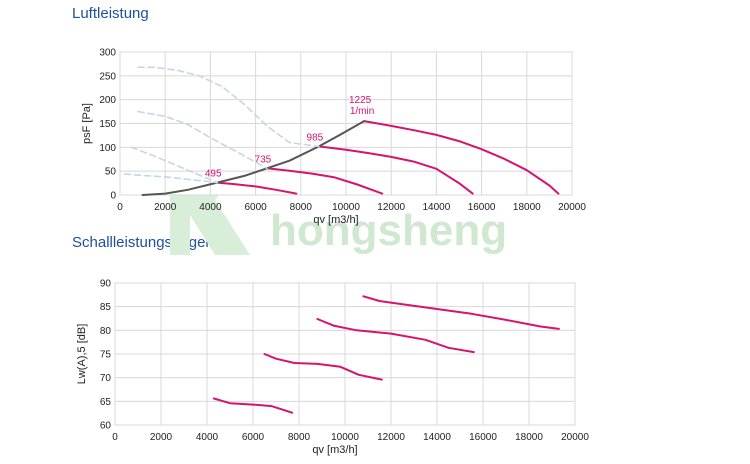 The image size is (750, 464). Describe the element at coordinates (263, 159) in the screenshot. I see `rpm-label: 735` at that location.